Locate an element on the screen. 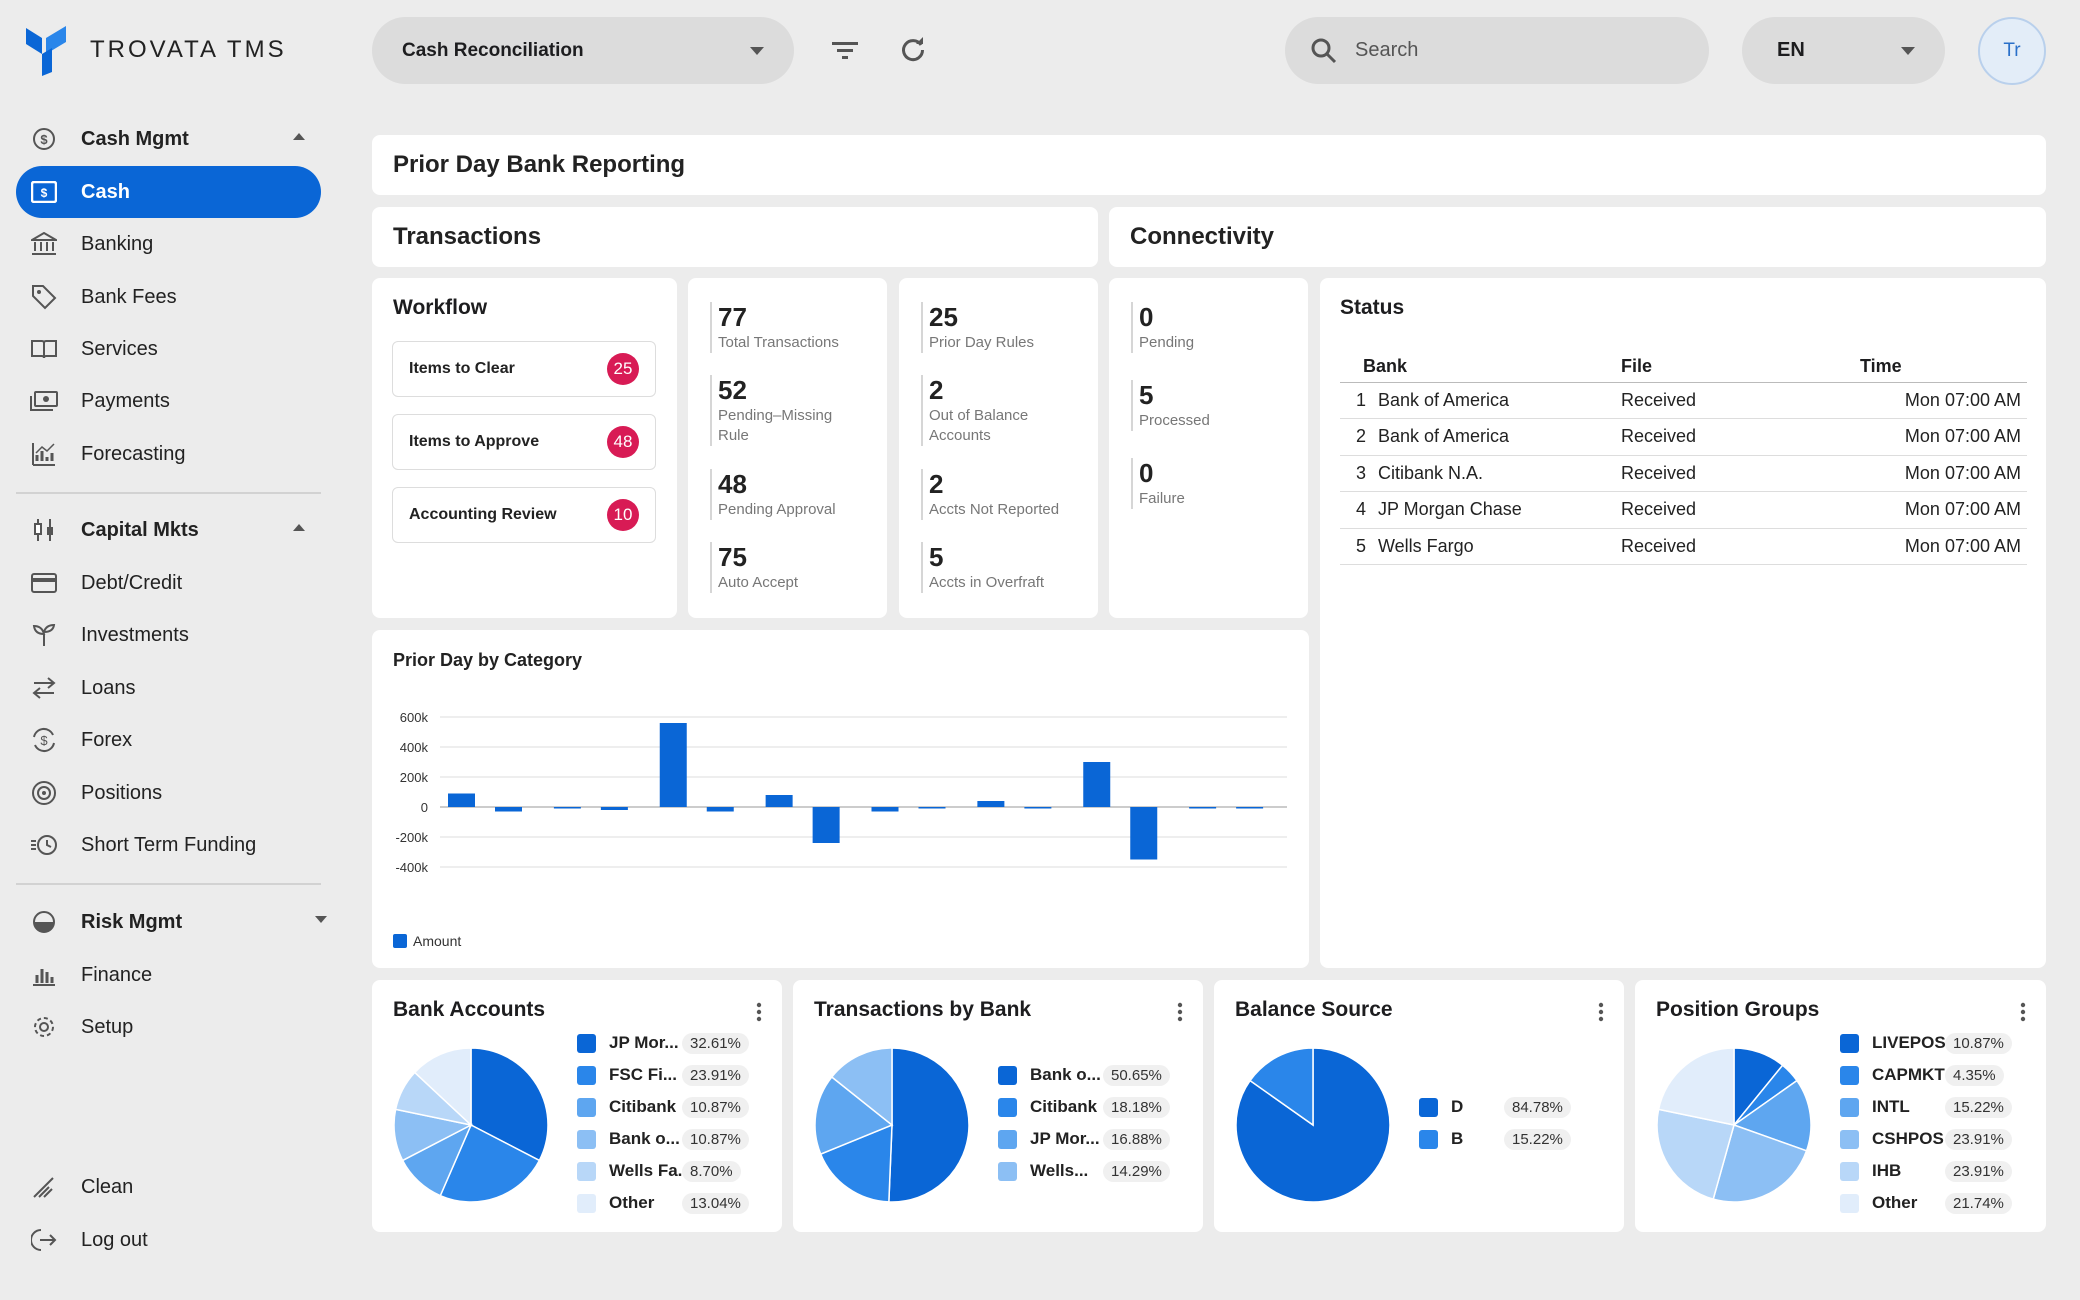 Image resolution: width=2080 pixels, height=1300 pixels. stat-pending-approval: 48 Pending Approval is located at coordinates (790, 494).